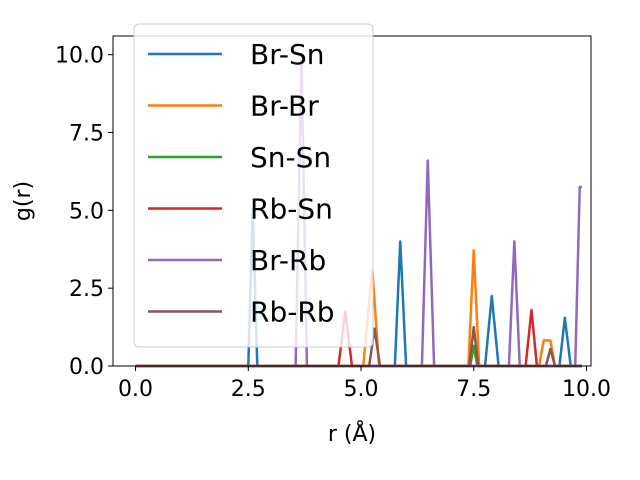  What do you see at coordinates (248, 389) in the screenshot?
I see `x-tick-label: 2.5` at bounding box center [248, 389].